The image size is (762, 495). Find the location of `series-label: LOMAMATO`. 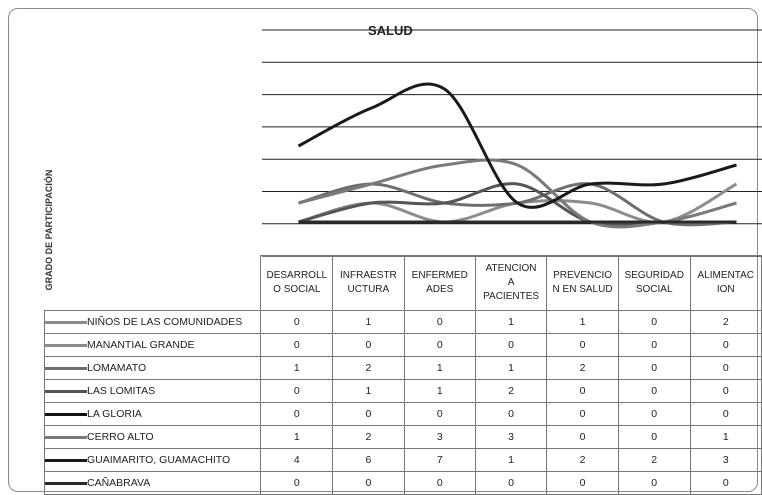

series-label: LOMAMATO is located at coordinates (152, 368).